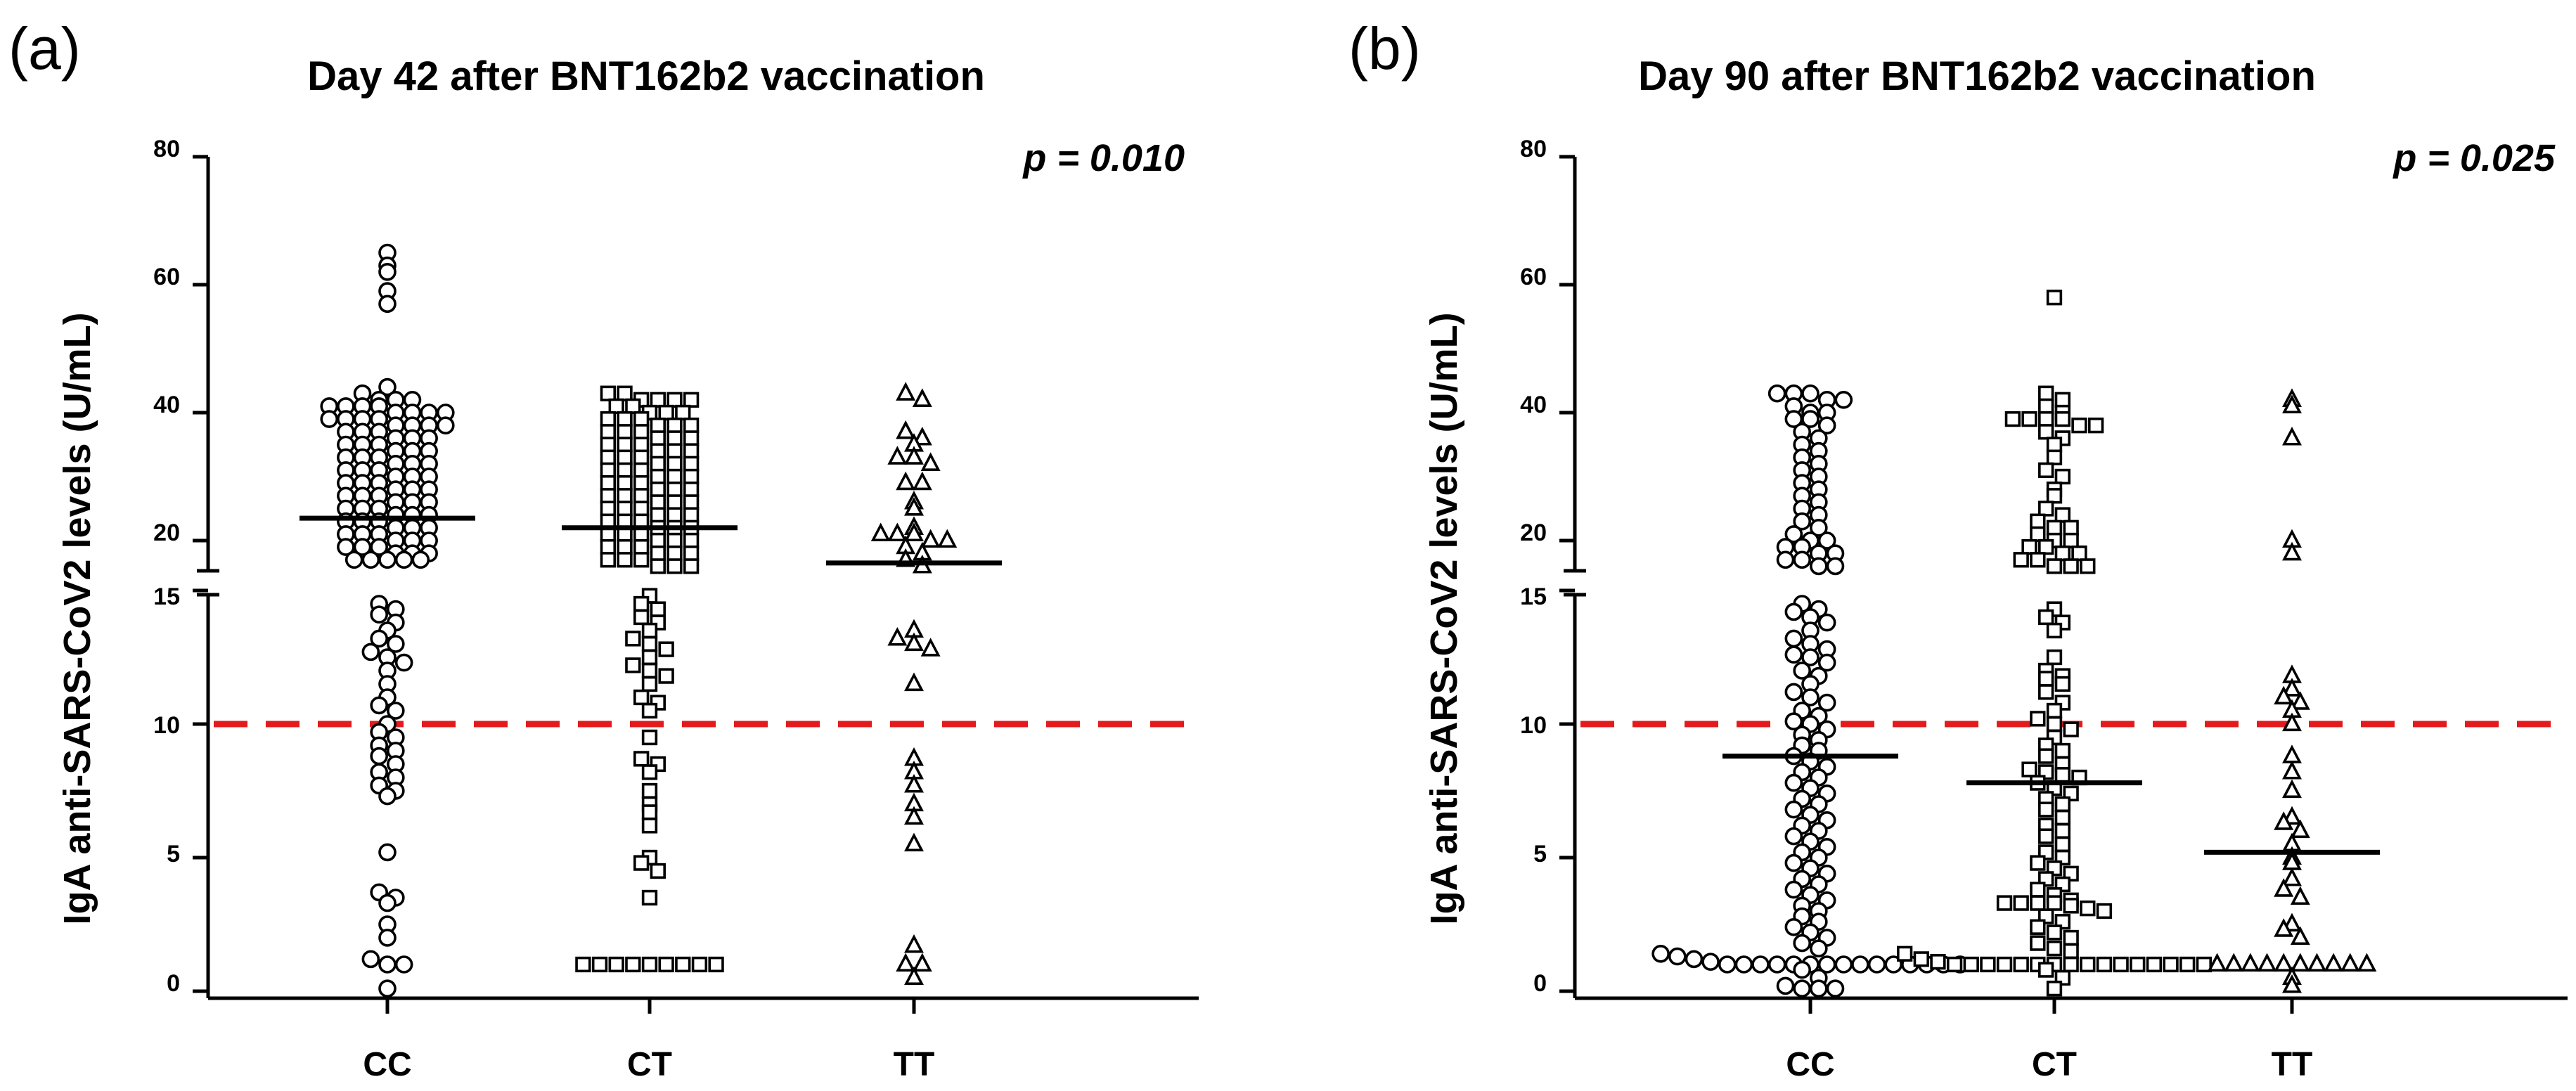 The height and width of the screenshot is (1091, 2576). I want to click on y-tick-label: 60, so click(166, 277).